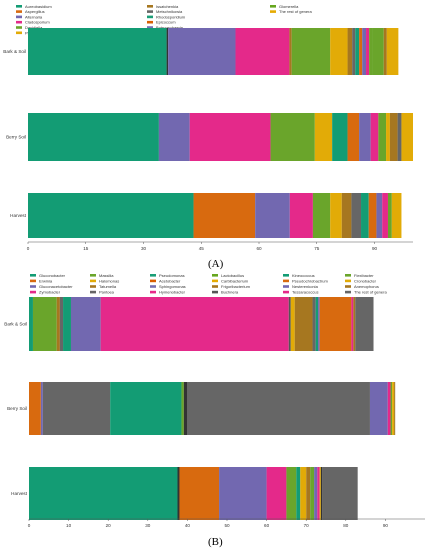  What do you see at coordinates (232, 275) in the screenshot?
I see `legend-label: Lactobacillus` at bounding box center [232, 275].